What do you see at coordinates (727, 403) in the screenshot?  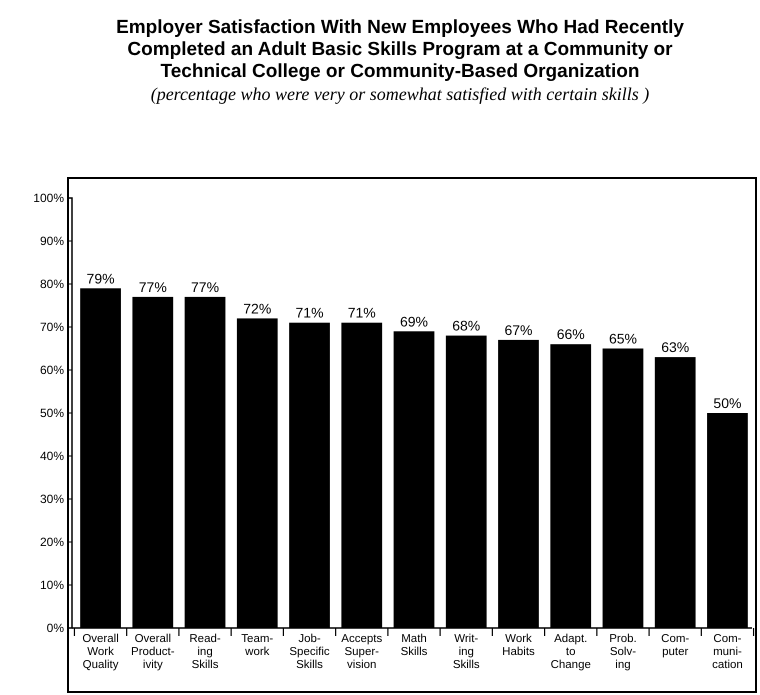 I see `data-label: 50%` at bounding box center [727, 403].